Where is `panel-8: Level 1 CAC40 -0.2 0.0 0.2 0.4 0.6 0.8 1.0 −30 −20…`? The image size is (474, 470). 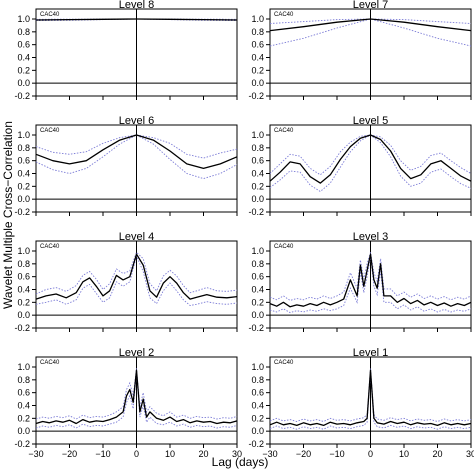 panel-8: Level 1 CAC40 -0.2 0.0 0.2 0.4 0.6 0.8 1.0 −30 −20… is located at coordinates (361, 403).